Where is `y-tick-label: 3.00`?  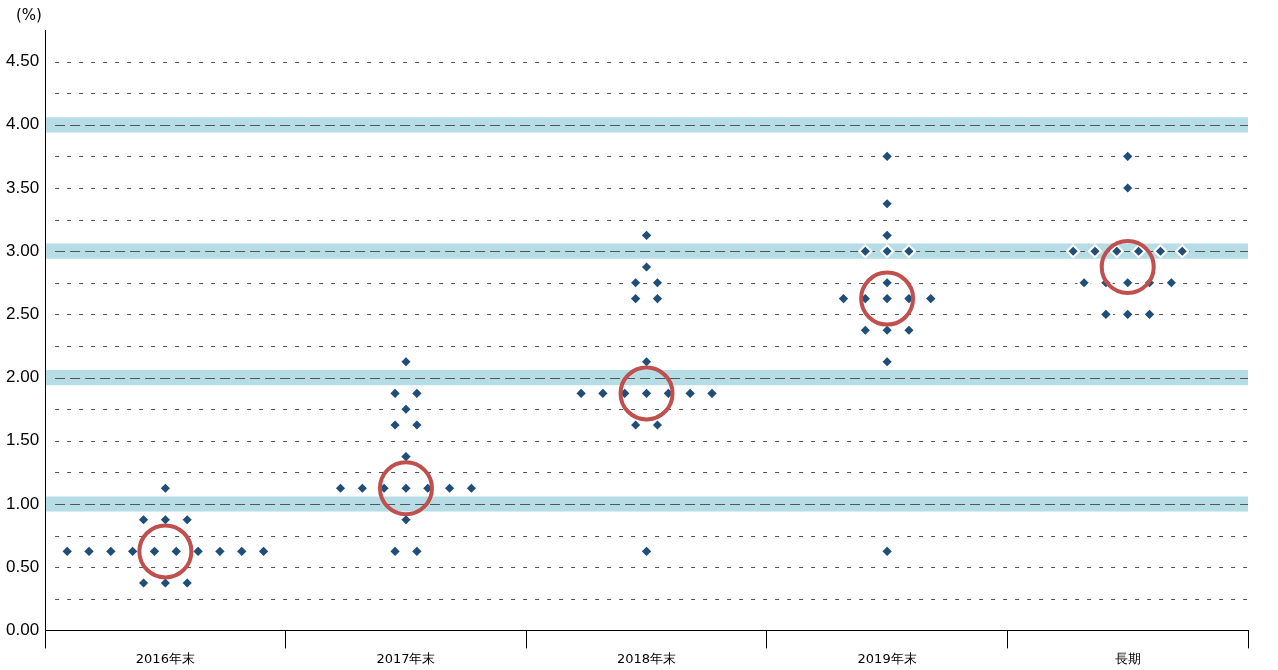
y-tick-label: 3.00 is located at coordinates (22, 250).